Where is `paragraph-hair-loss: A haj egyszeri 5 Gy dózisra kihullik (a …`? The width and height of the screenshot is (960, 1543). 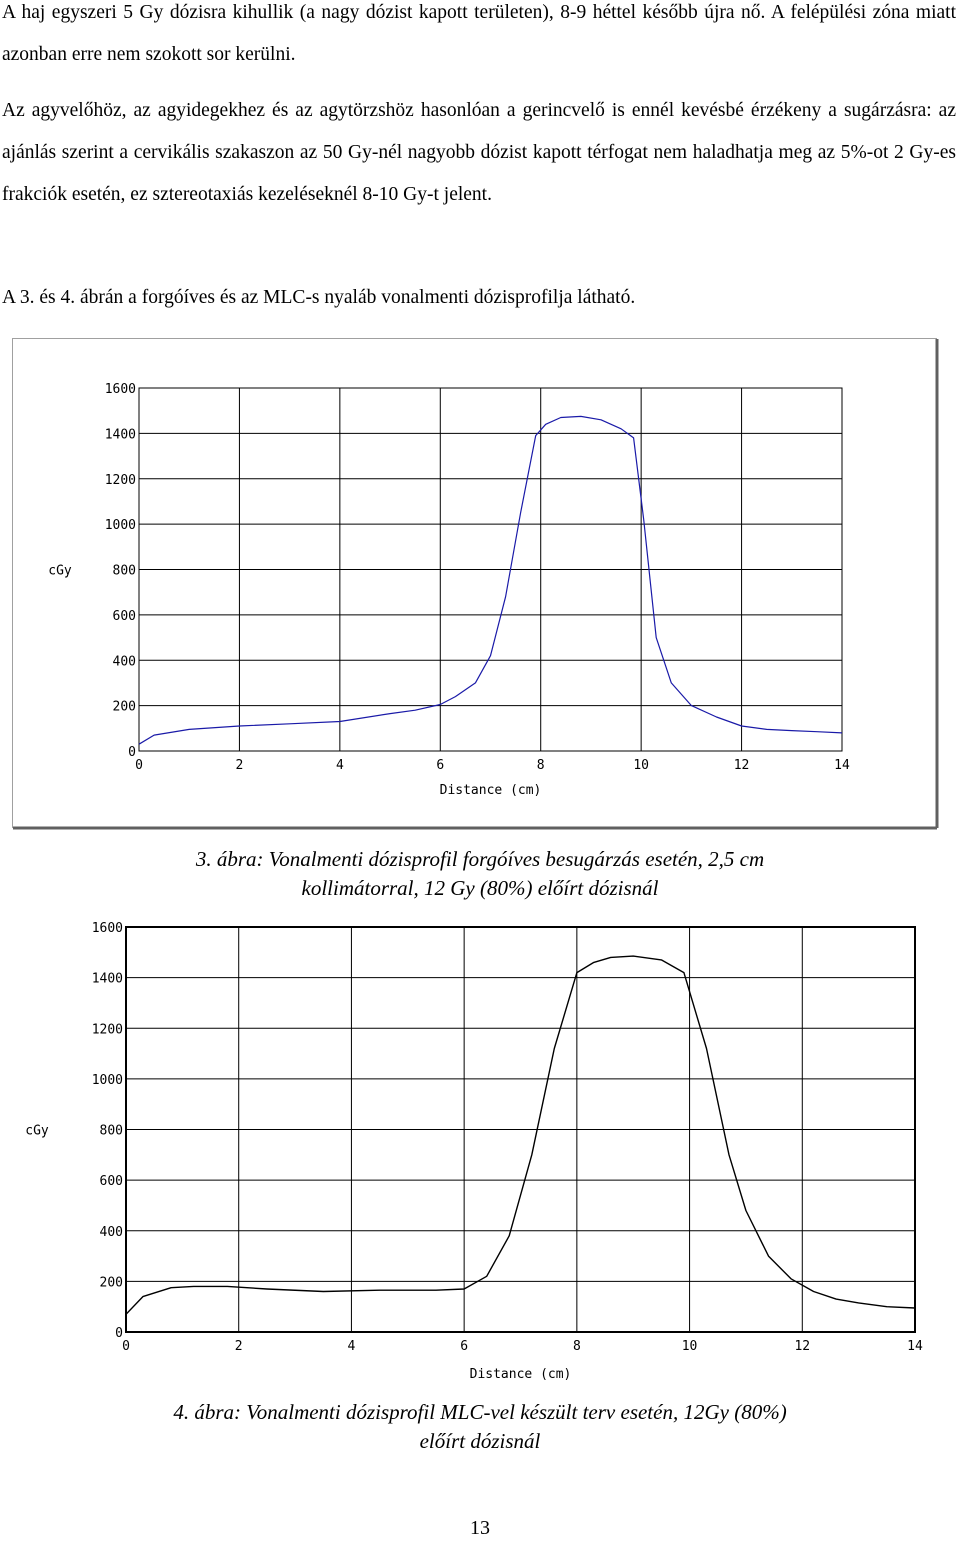 paragraph-hair-loss: A haj egyszeri 5 Gy dózisra kihullik (a … is located at coordinates (479, 38).